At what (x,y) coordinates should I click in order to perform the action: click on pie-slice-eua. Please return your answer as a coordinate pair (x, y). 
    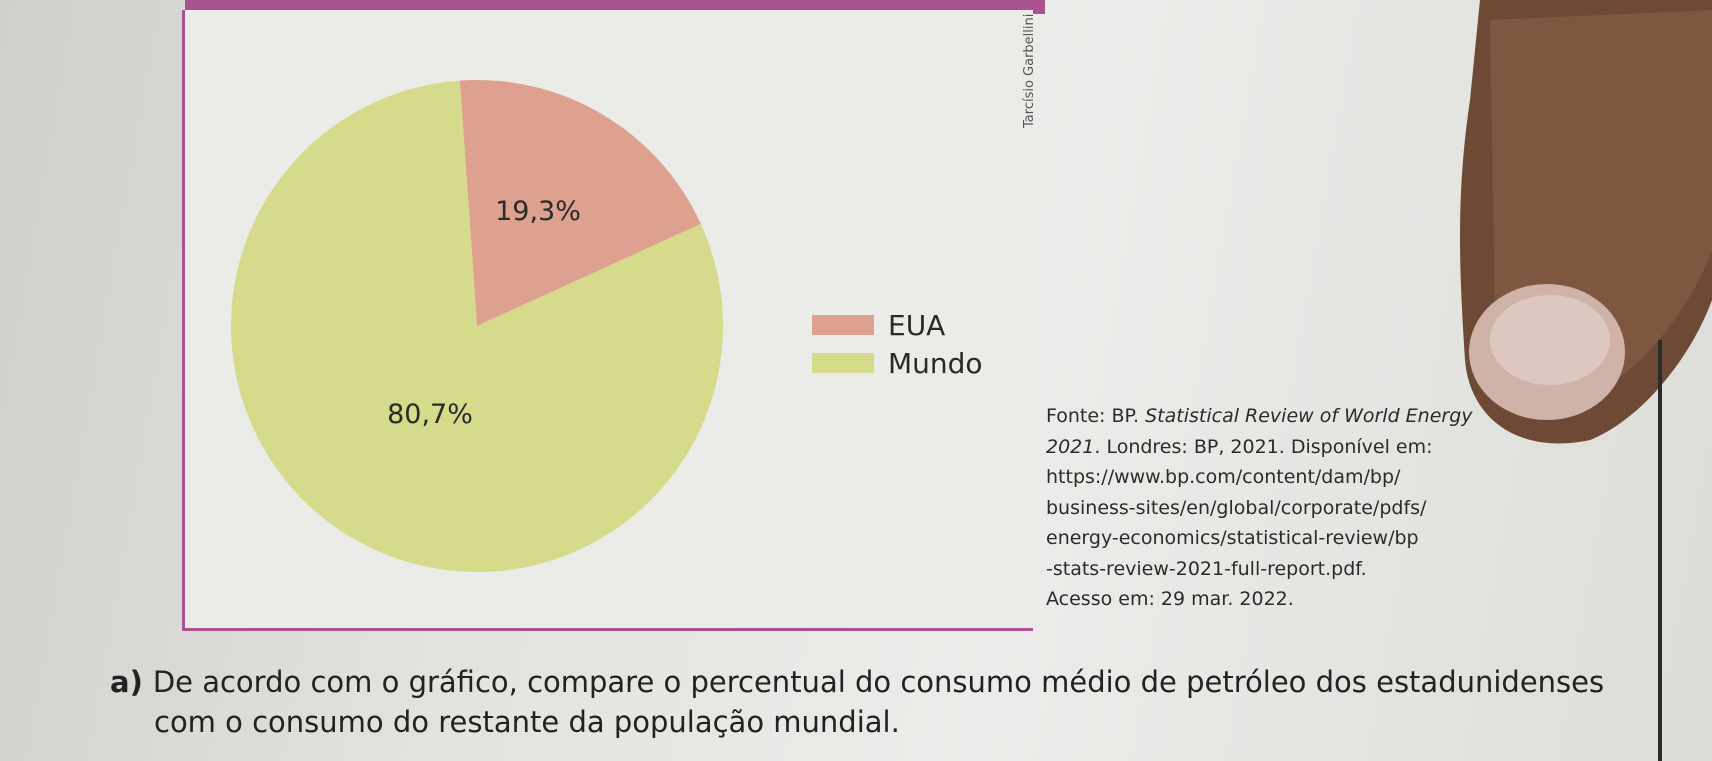
    Looking at the image, I should click on (580, 202).